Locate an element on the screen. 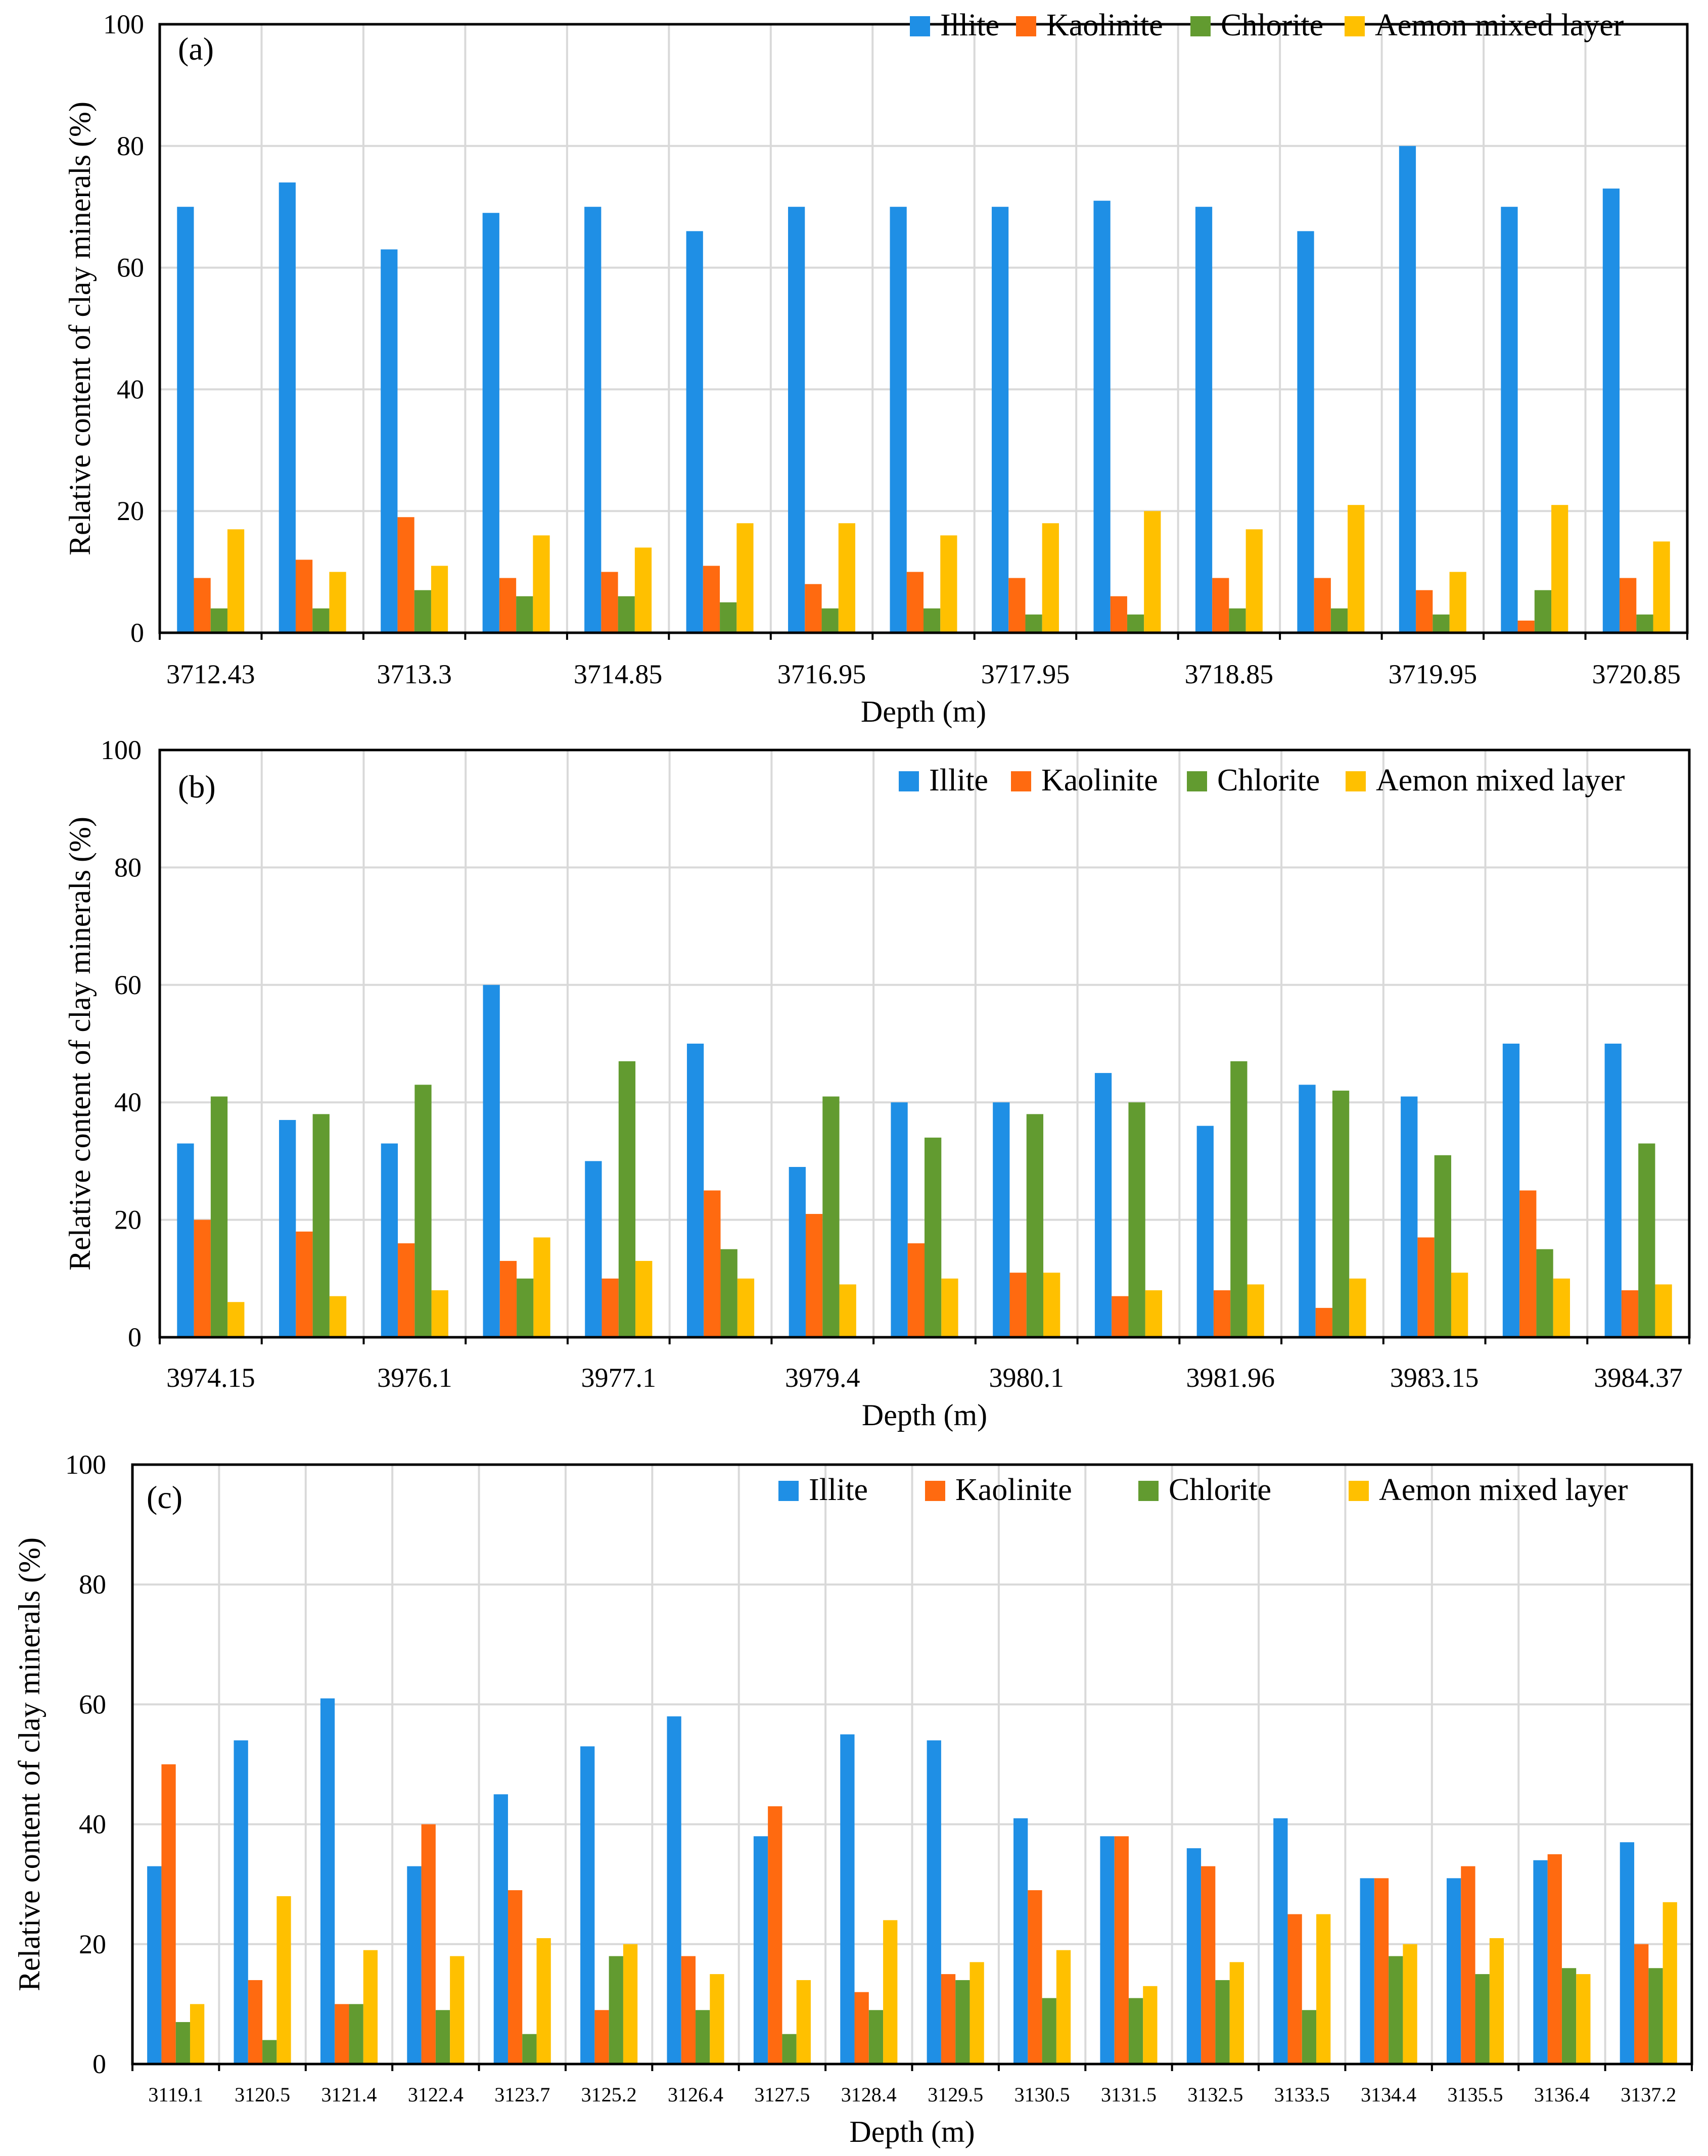 The width and height of the screenshot is (1708, 2156). x-tick-label: 3127.5 is located at coordinates (782, 2094).